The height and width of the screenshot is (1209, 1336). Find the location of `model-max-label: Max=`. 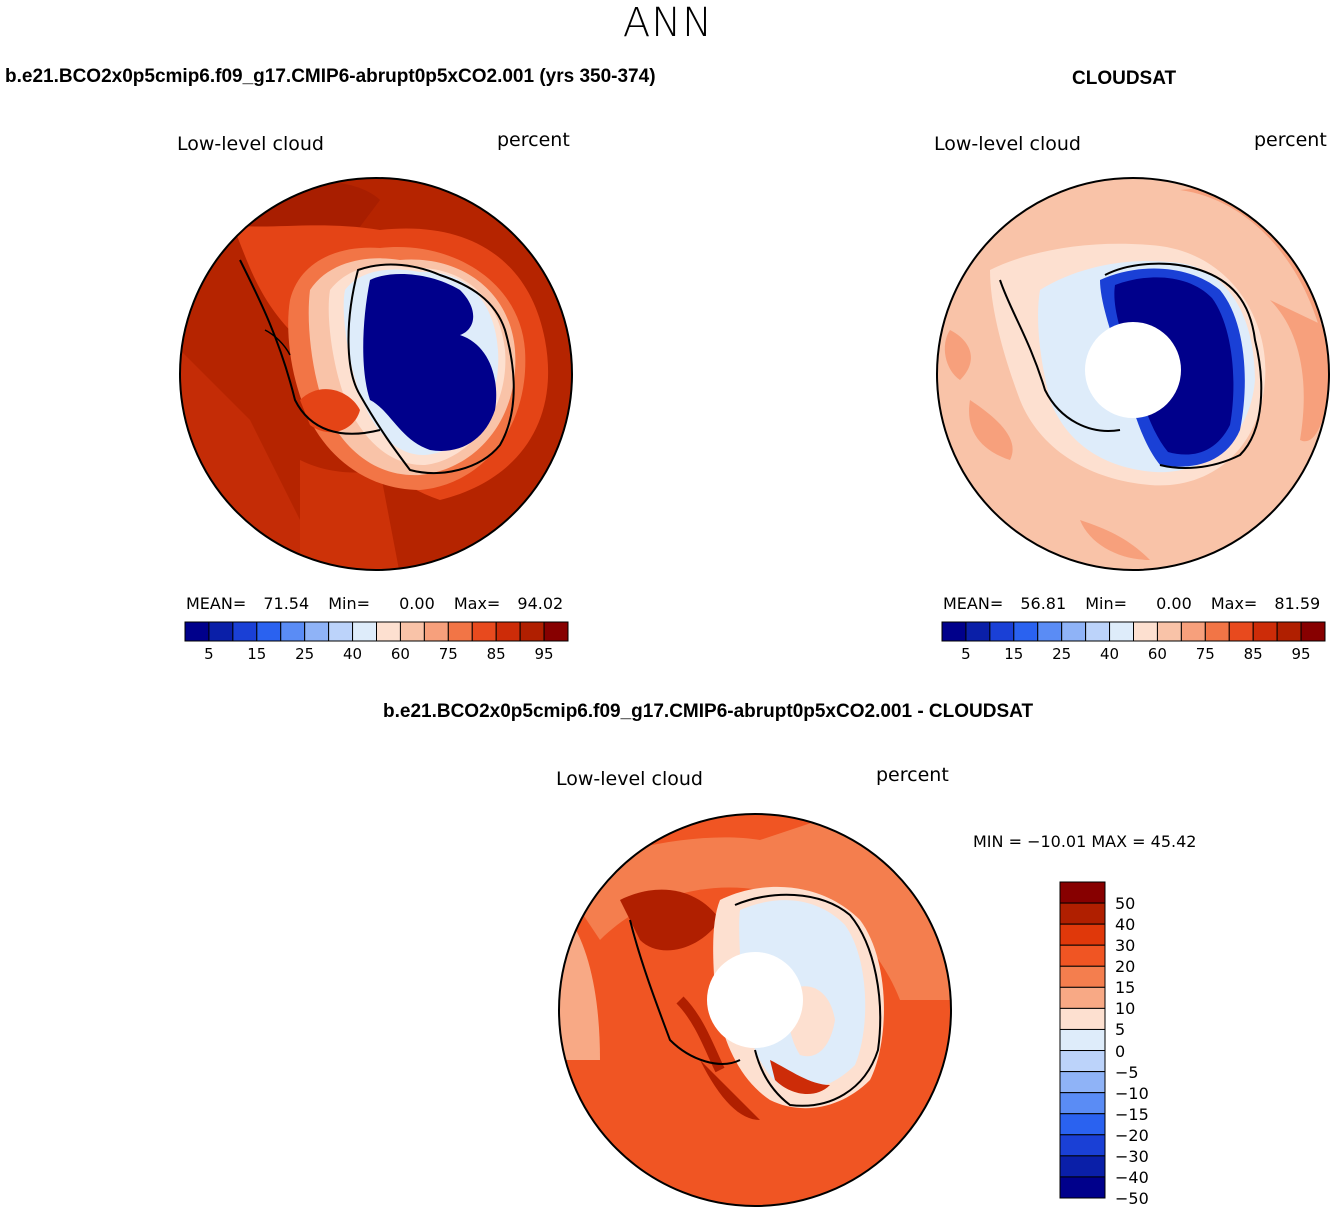

model-max-label: Max= is located at coordinates (477, 603).